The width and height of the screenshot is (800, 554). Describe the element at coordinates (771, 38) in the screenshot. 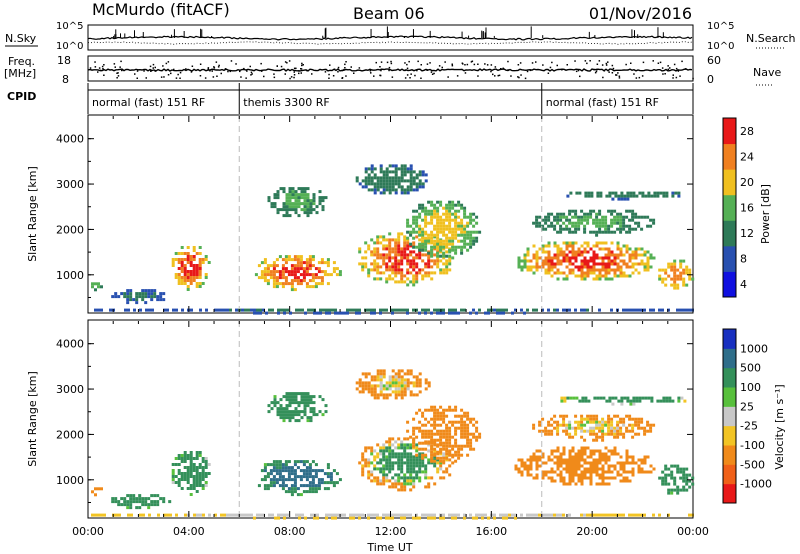

I see `nsearch-label: N.Search` at that location.